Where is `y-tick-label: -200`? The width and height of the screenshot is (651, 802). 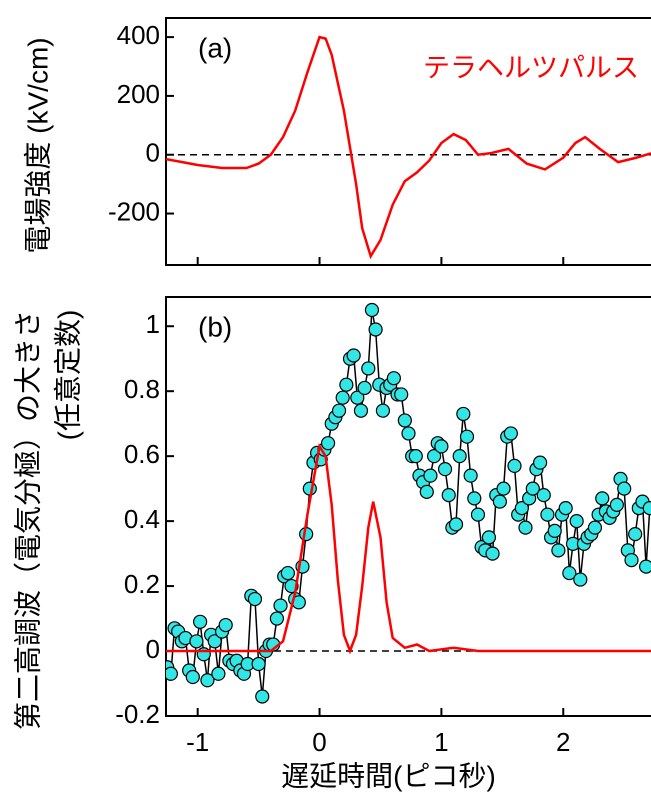 y-tick-label: -200 is located at coordinates (134, 211).